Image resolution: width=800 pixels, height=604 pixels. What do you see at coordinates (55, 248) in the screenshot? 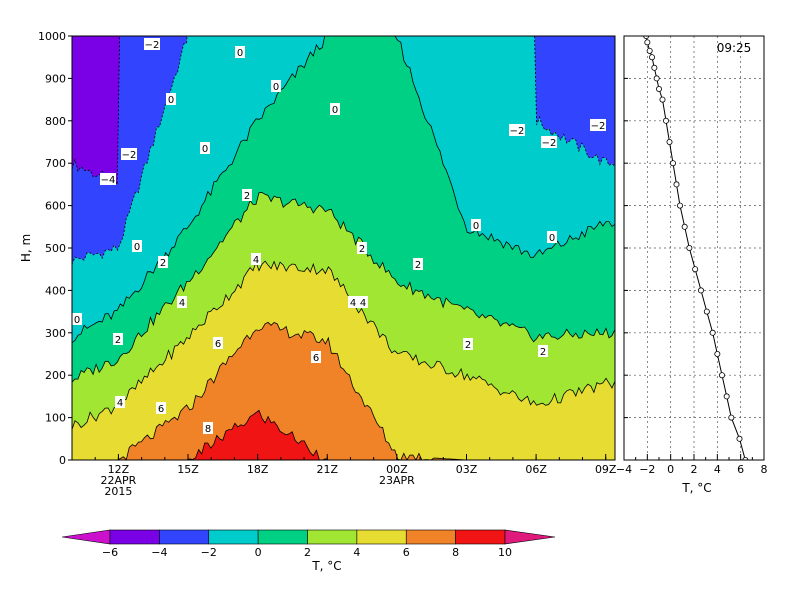
I see `y-tick-label: 500` at bounding box center [55, 248].